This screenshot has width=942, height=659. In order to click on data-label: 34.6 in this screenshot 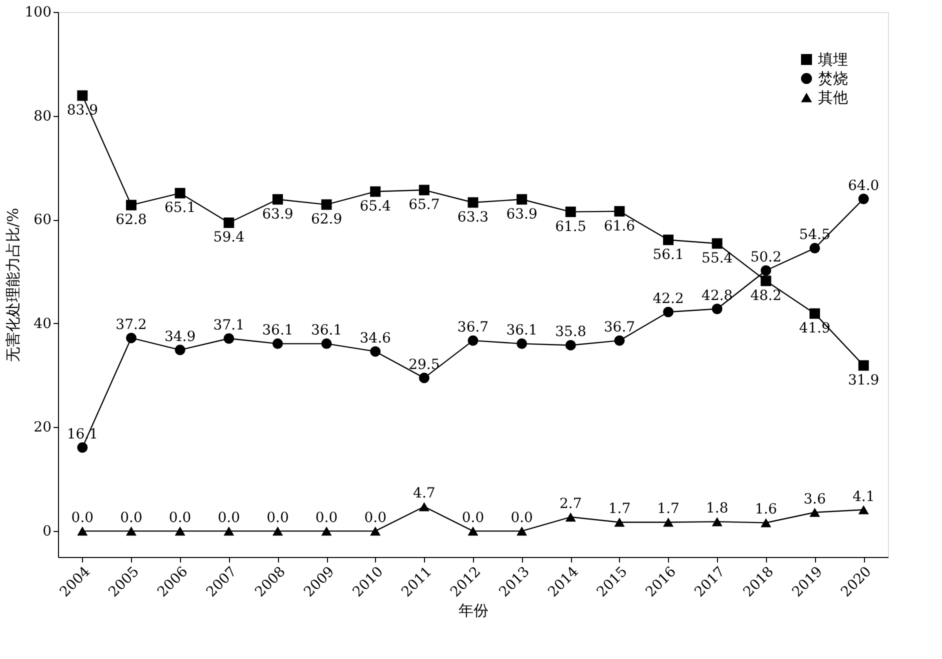, I will do `click(376, 338)`.